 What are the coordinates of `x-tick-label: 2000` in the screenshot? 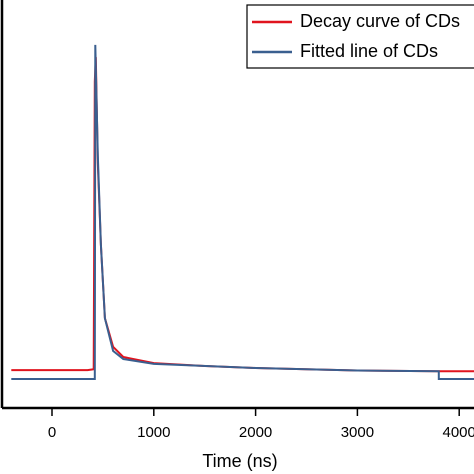 It's located at (255, 432).